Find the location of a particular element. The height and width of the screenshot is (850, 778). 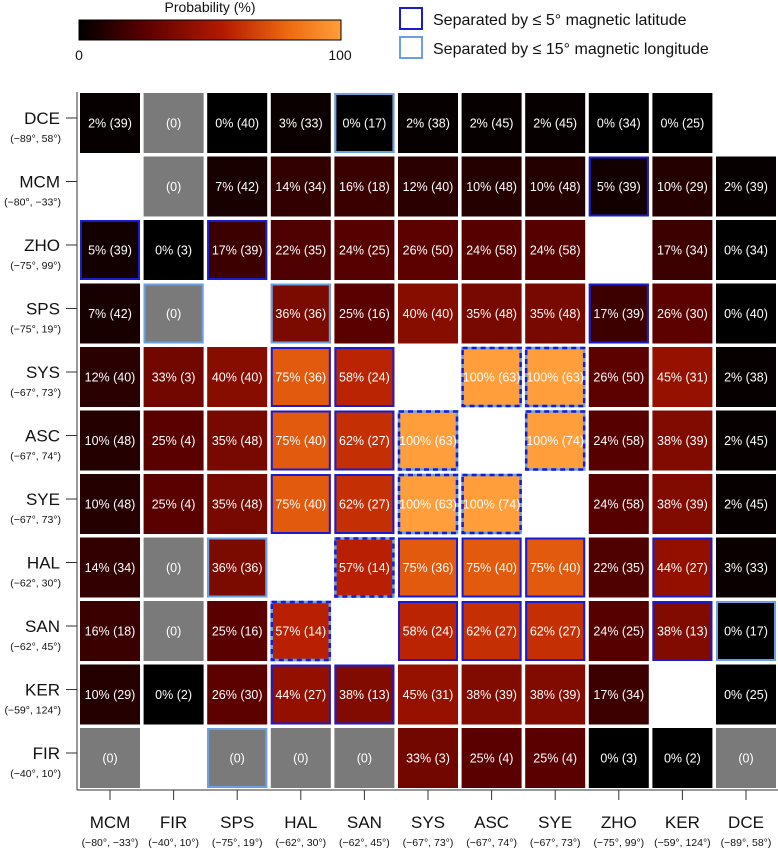

heatmap-cell: 44% (27) is located at coordinates (300, 694).